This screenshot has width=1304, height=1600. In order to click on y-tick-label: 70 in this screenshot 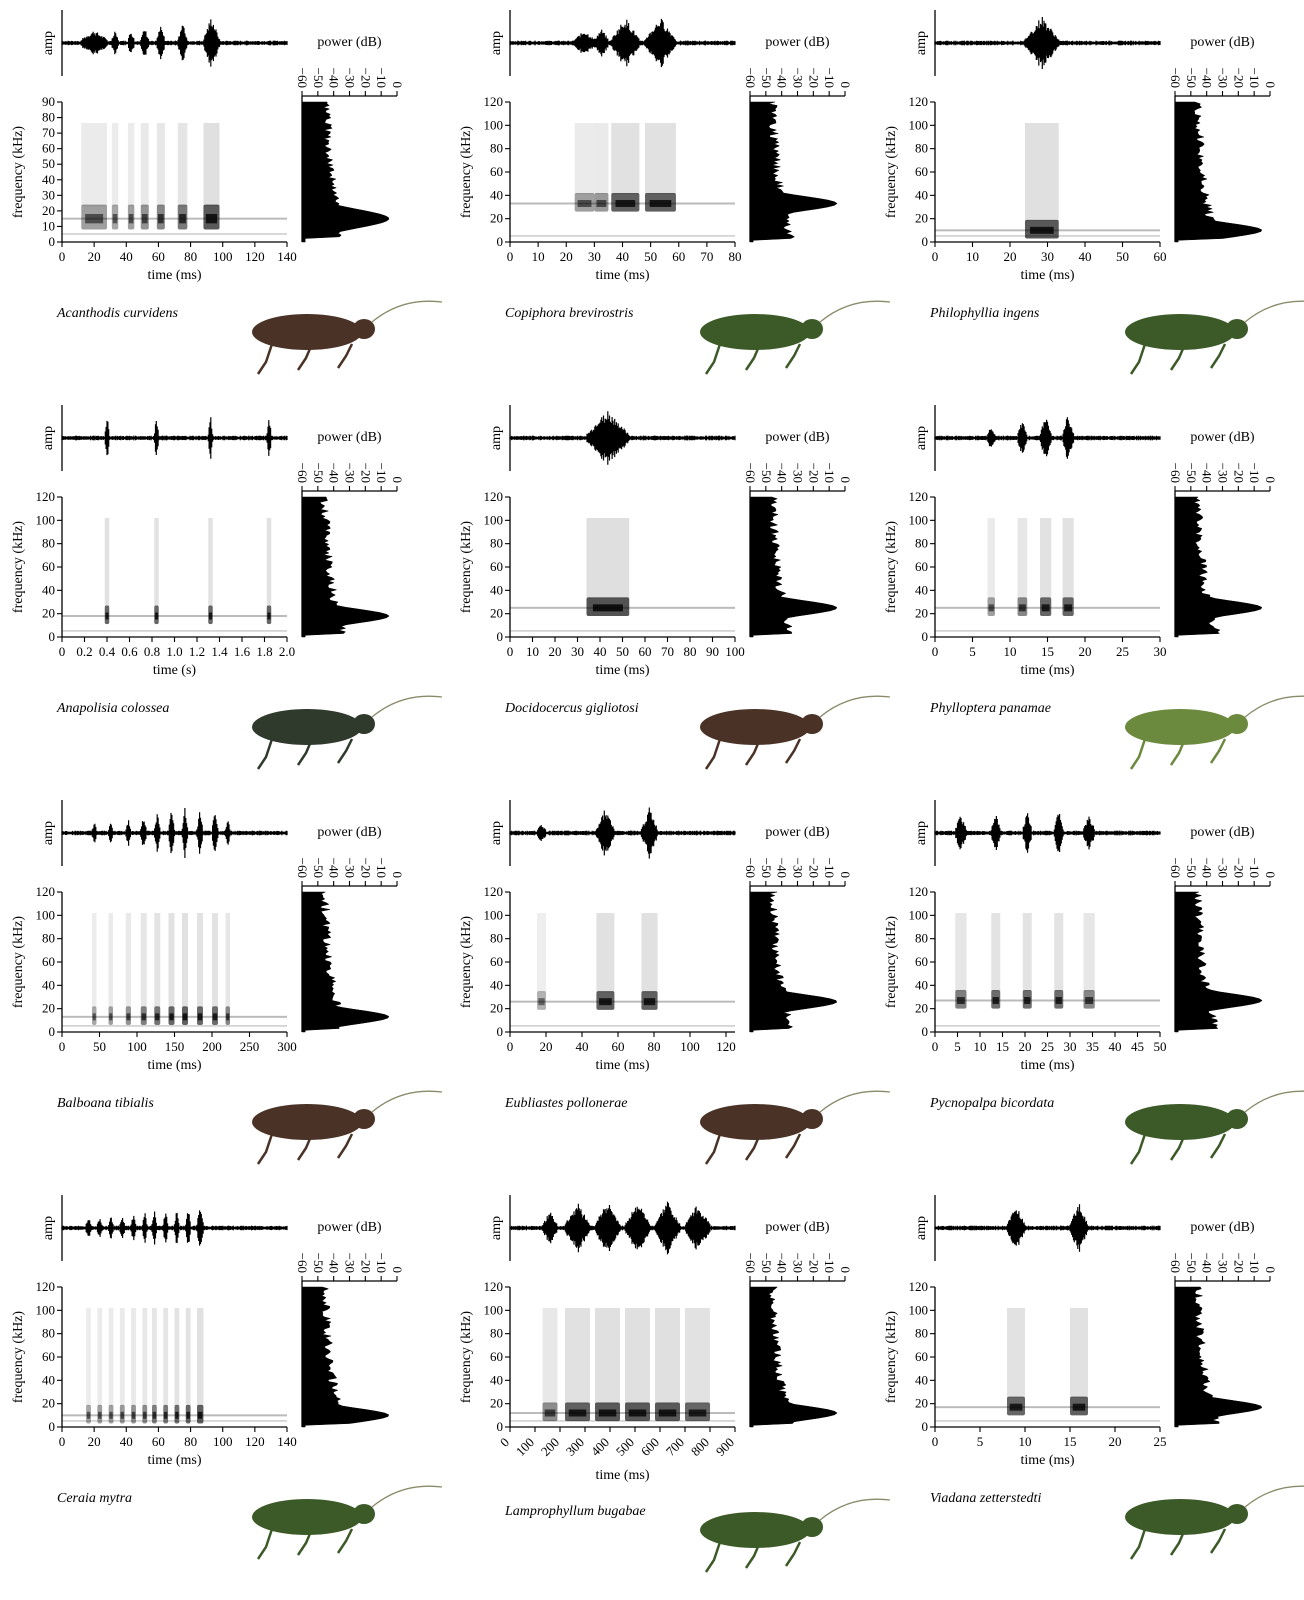, I will do `click(48, 132)`.